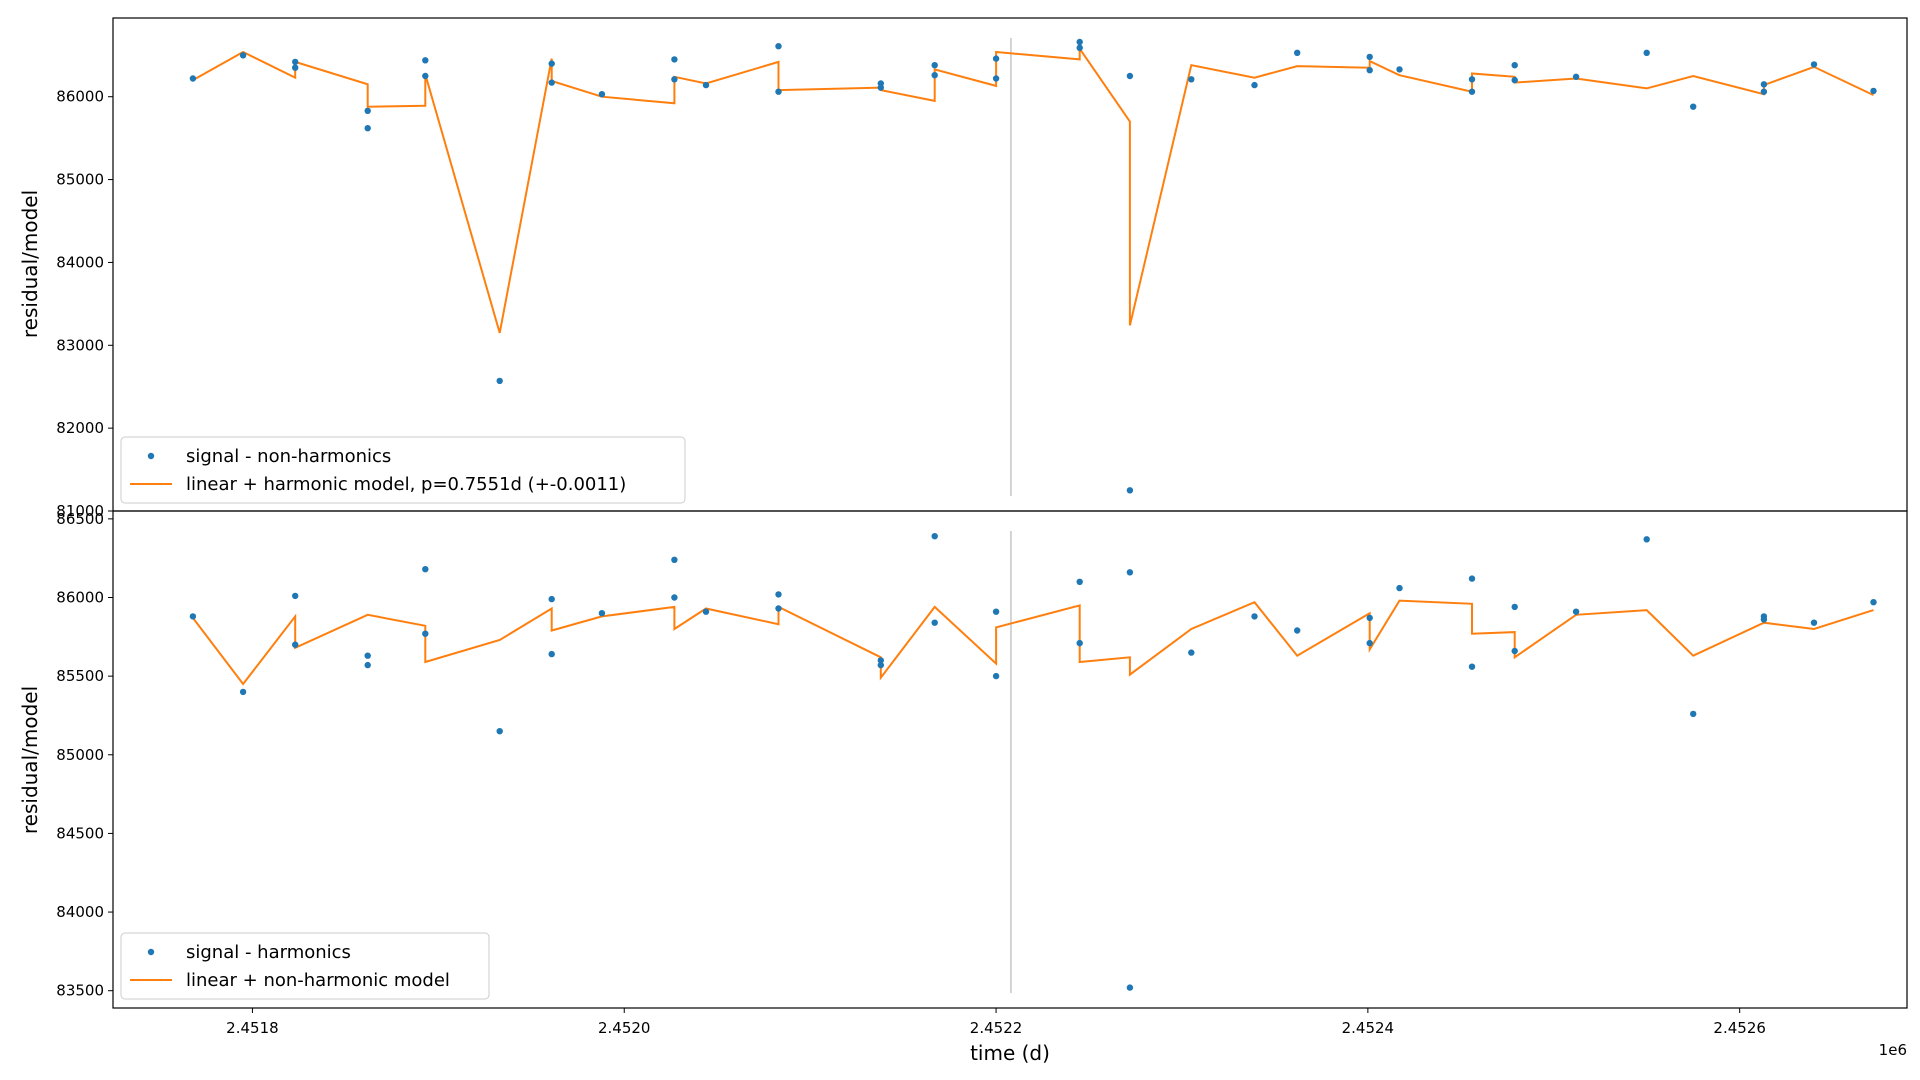 This screenshot has width=1920, height=1080. What do you see at coordinates (1033, 642) in the screenshot?
I see `bottom-model-line` at bounding box center [1033, 642].